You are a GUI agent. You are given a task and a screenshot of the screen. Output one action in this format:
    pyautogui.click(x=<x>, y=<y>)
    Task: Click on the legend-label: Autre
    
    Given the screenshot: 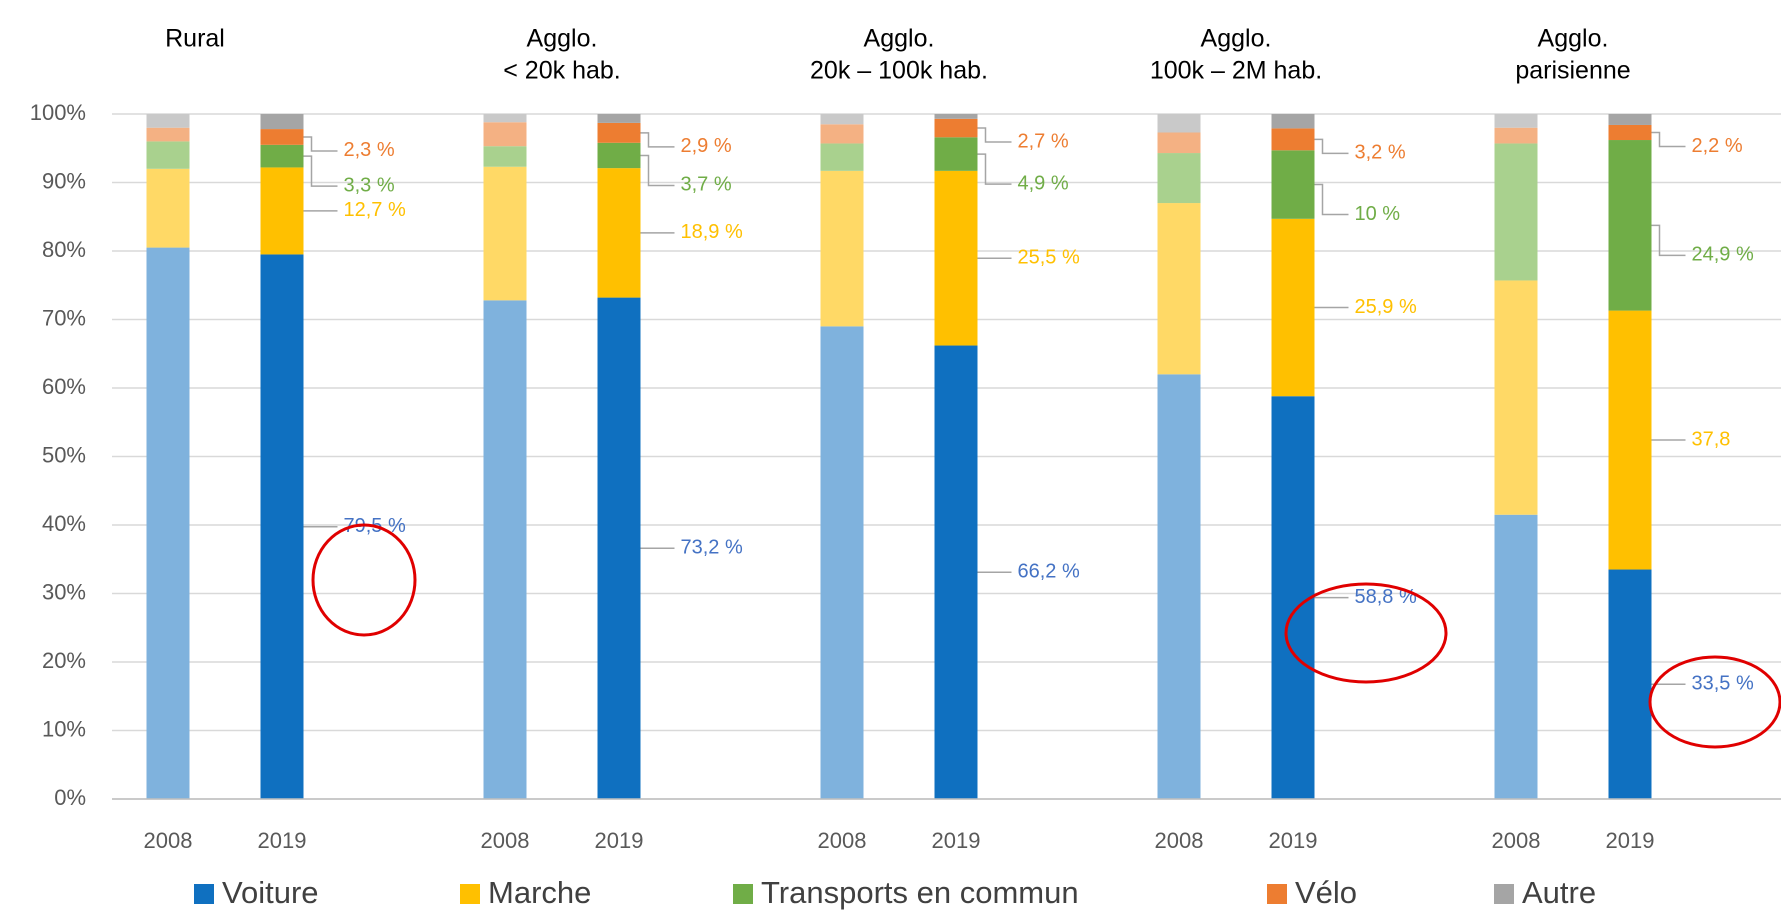 What is the action you would take?
    pyautogui.click(x=1559, y=892)
    